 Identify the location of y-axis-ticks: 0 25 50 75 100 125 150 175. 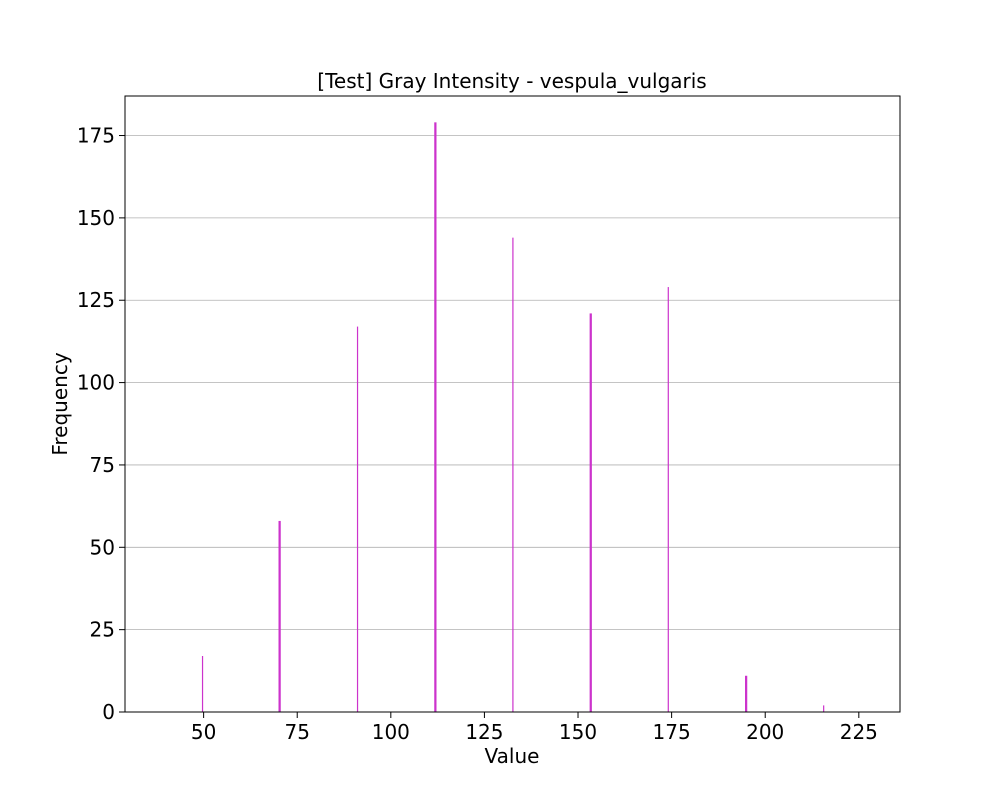
(101, 424).